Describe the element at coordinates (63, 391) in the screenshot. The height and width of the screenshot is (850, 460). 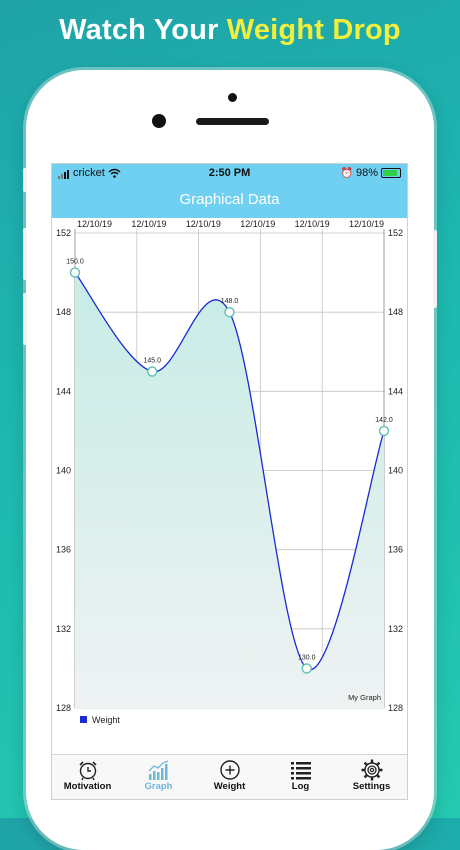
I see `y-tick-label-left: 144` at that location.